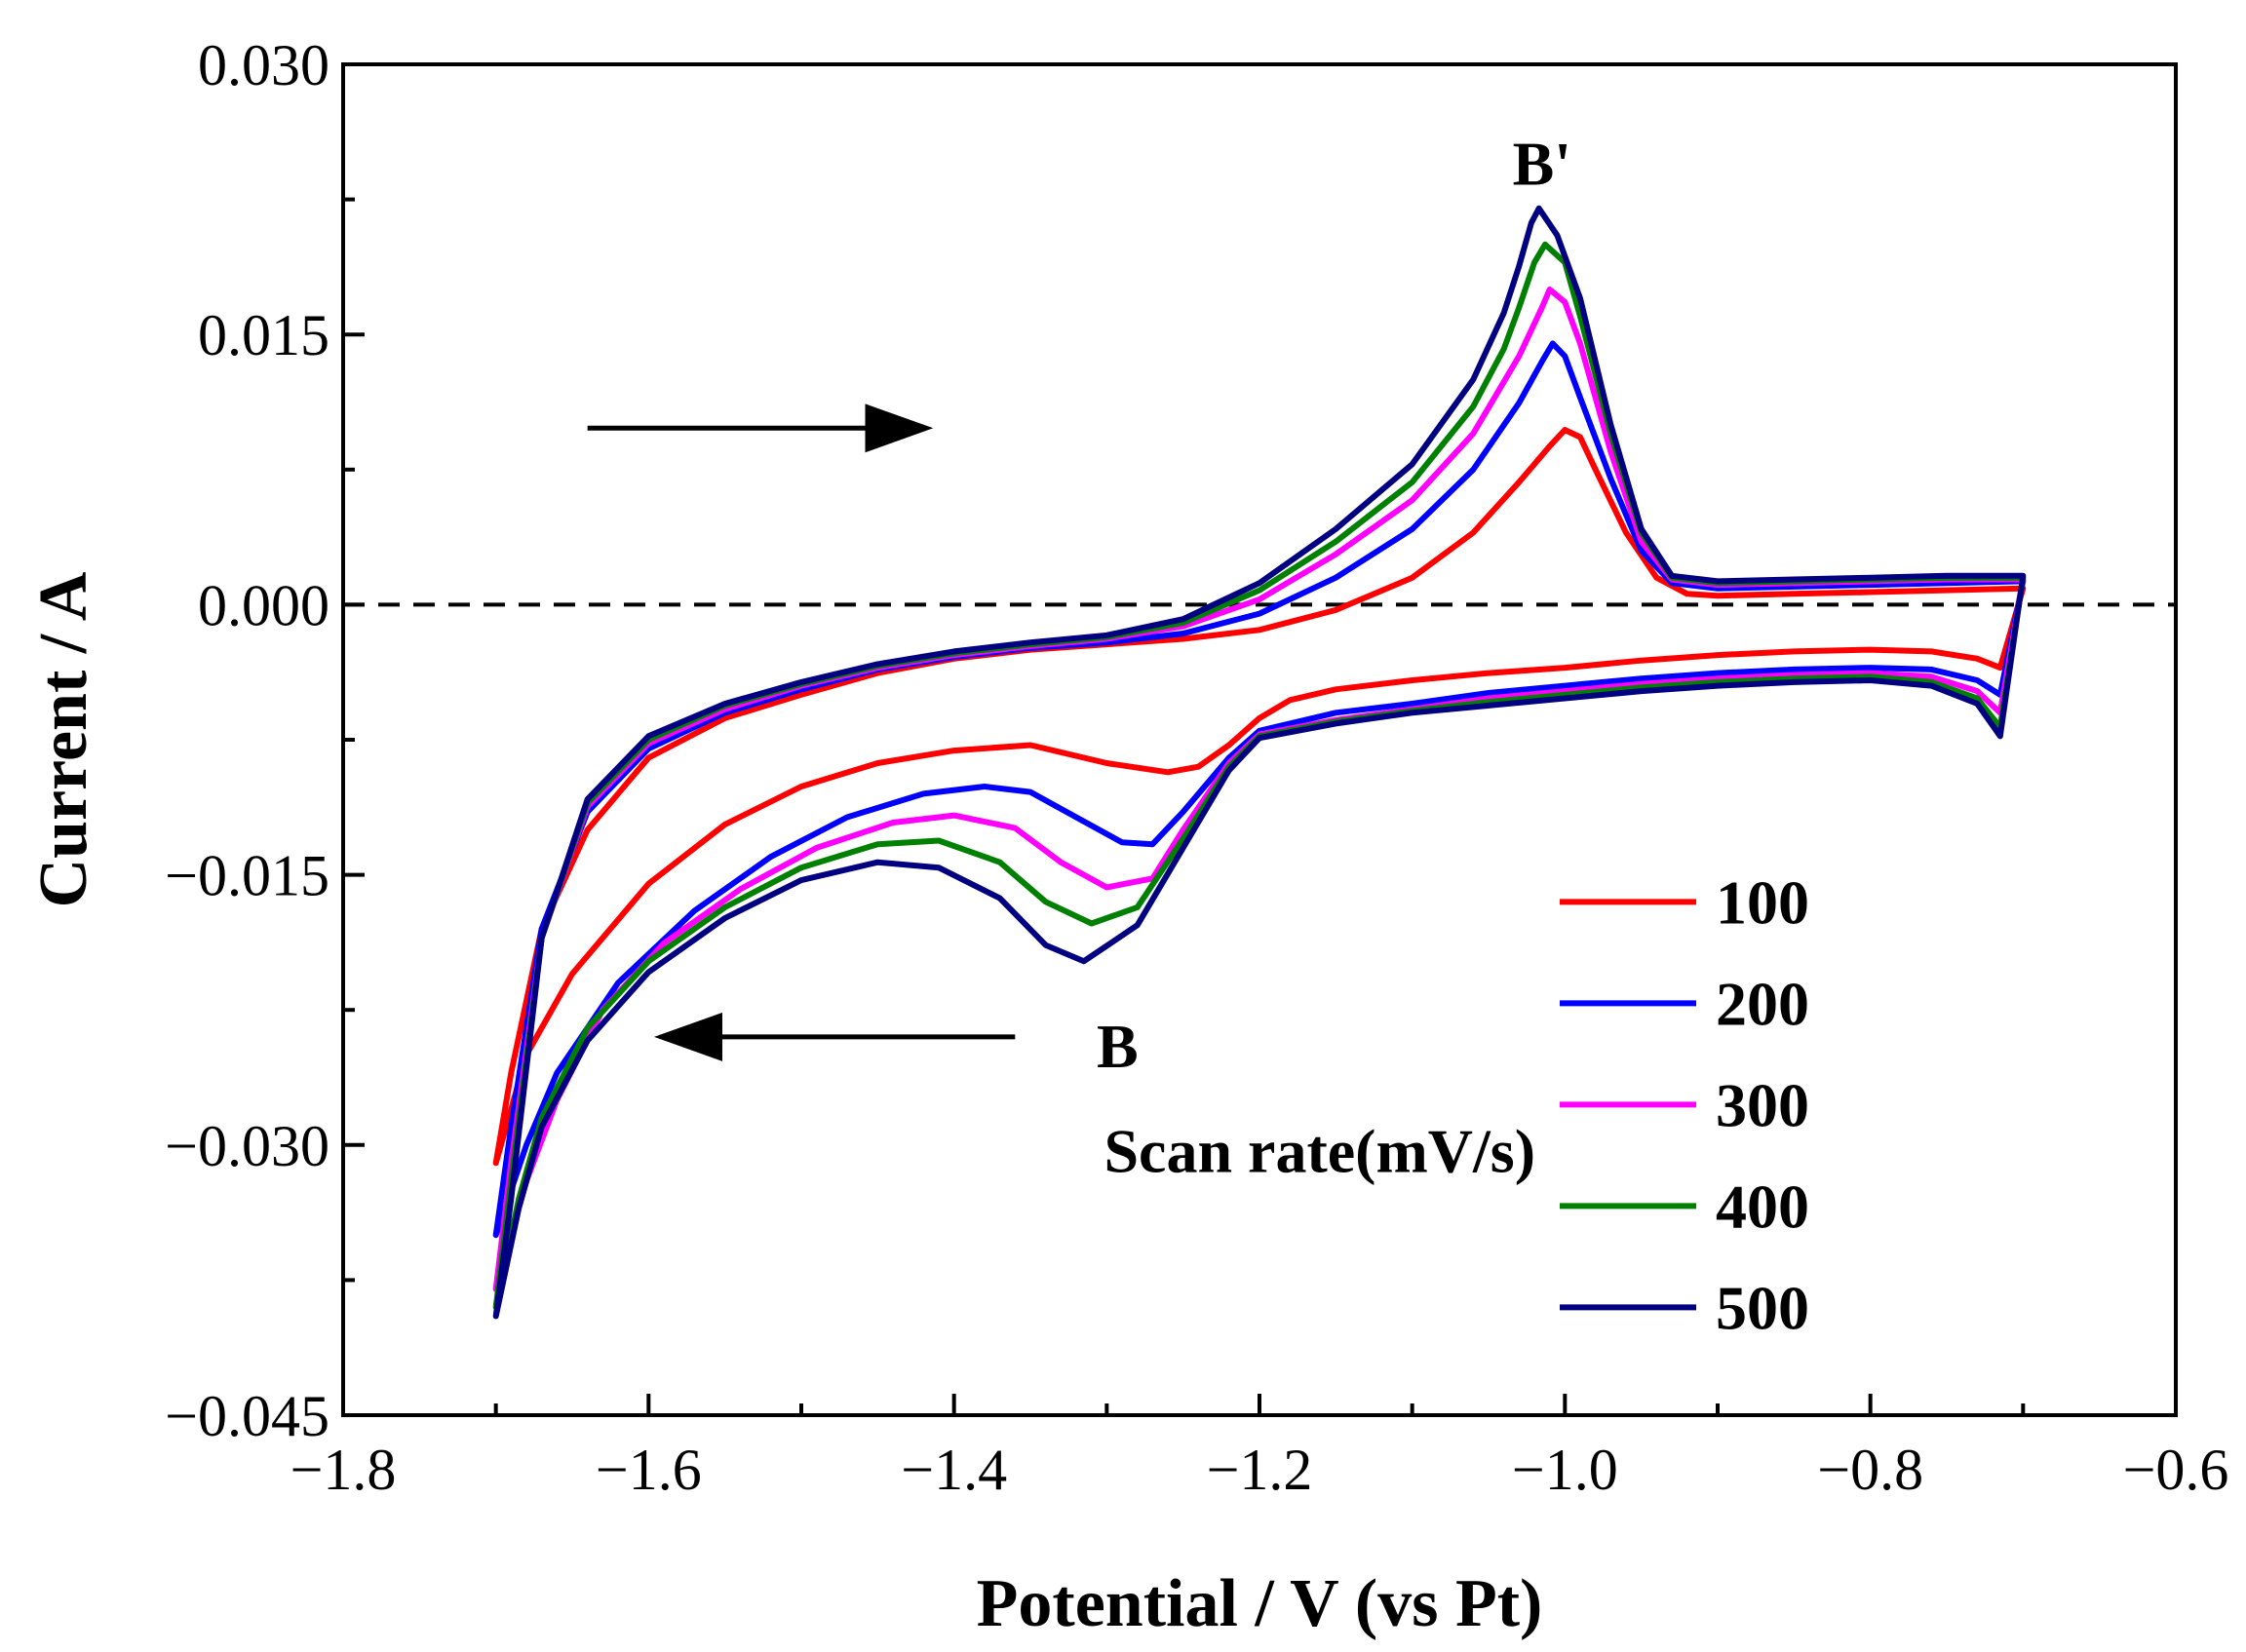 Image resolution: width=2246 pixels, height=1652 pixels. Describe the element at coordinates (1762, 1207) in the screenshot. I see `legend-label-400: 400` at that location.